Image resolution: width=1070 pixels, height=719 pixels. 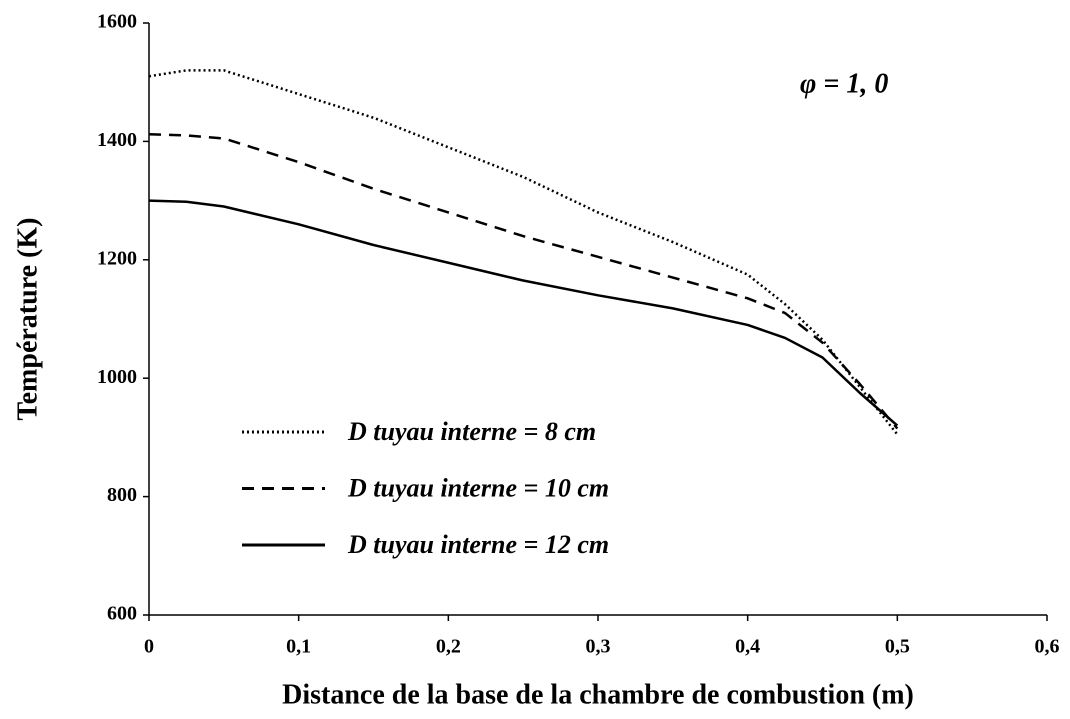 What do you see at coordinates (598, 647) in the screenshot?
I see `x-tick-label: 0,3` at bounding box center [598, 647].